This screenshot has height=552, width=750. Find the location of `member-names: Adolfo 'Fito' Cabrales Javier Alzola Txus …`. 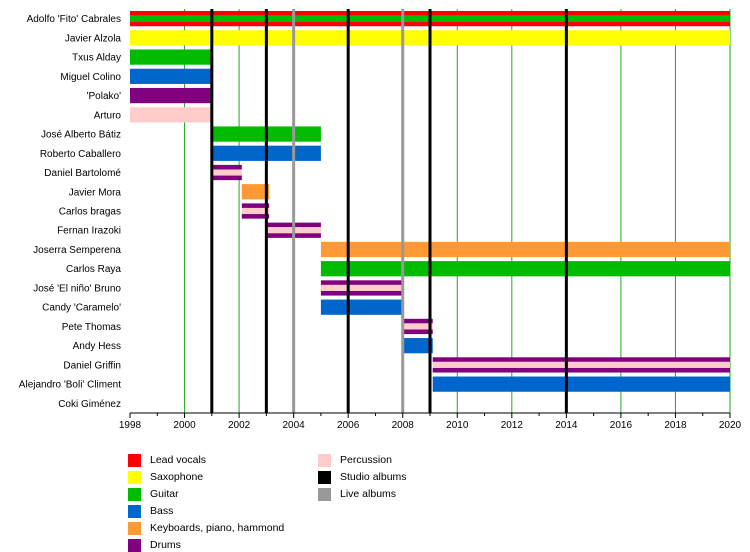

member-names: Adolfo 'Fito' Cabrales Javier Alzola Txus … is located at coordinates (70, 212).